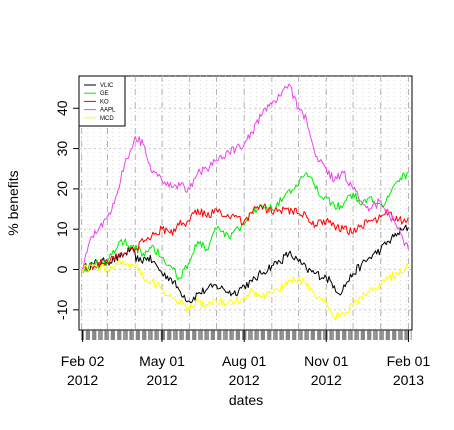 The height and width of the screenshot is (430, 454). What do you see at coordinates (62, 310) in the screenshot?
I see `y-tick-label: -10` at bounding box center [62, 310].